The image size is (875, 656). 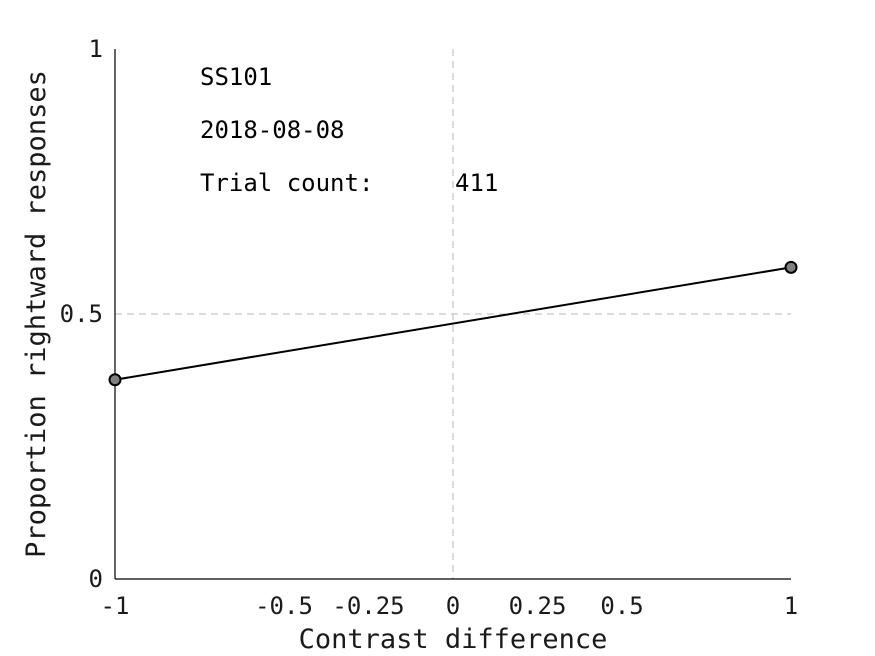 I want to click on series-line, so click(x=453, y=323).